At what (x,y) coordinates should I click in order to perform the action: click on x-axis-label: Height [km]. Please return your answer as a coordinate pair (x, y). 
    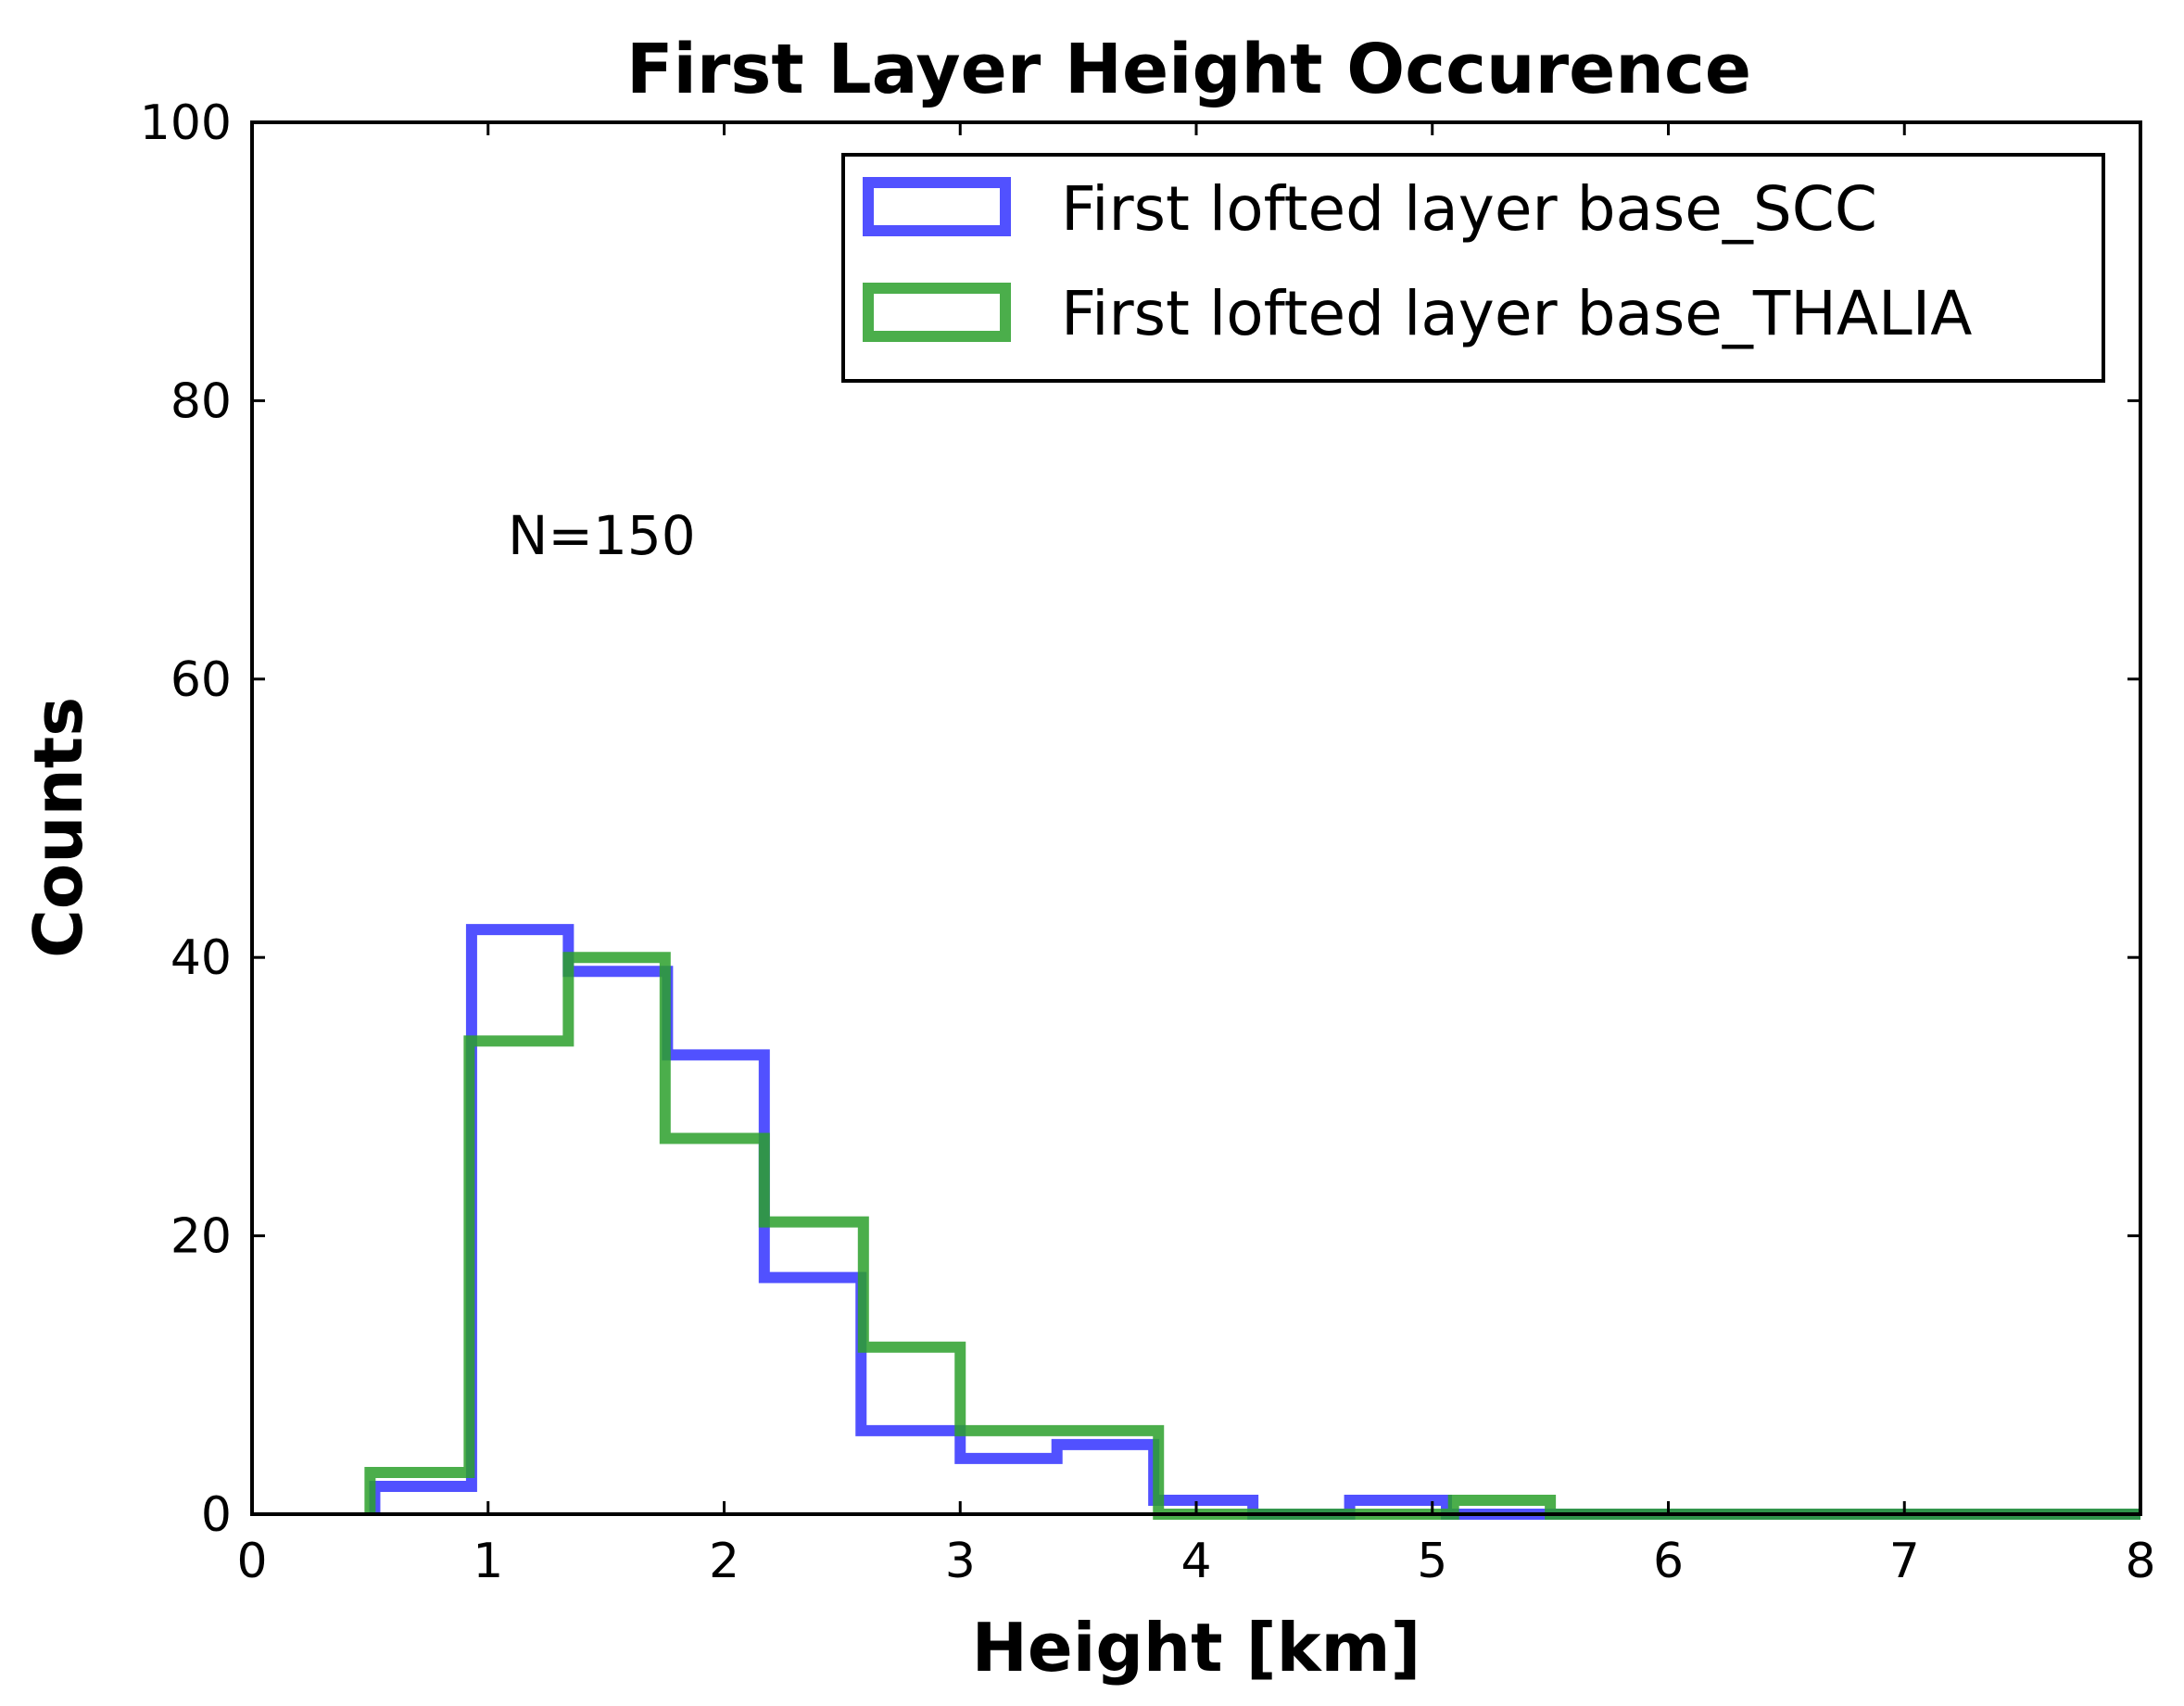
    Looking at the image, I should click on (1196, 1648).